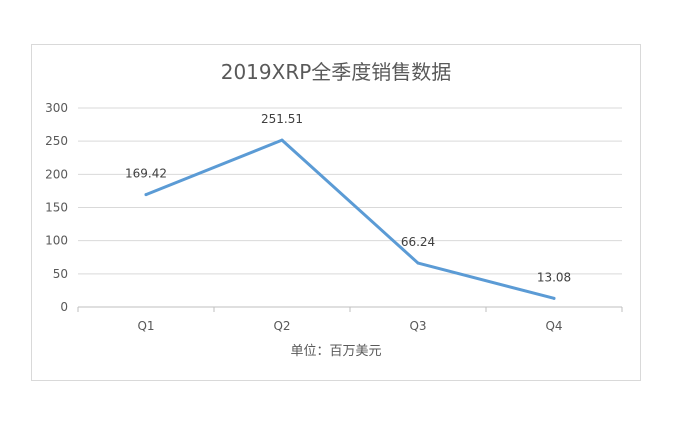 Image resolution: width=692 pixels, height=438 pixels. What do you see at coordinates (418, 242) in the screenshot?
I see `data-label: 66.24` at bounding box center [418, 242].